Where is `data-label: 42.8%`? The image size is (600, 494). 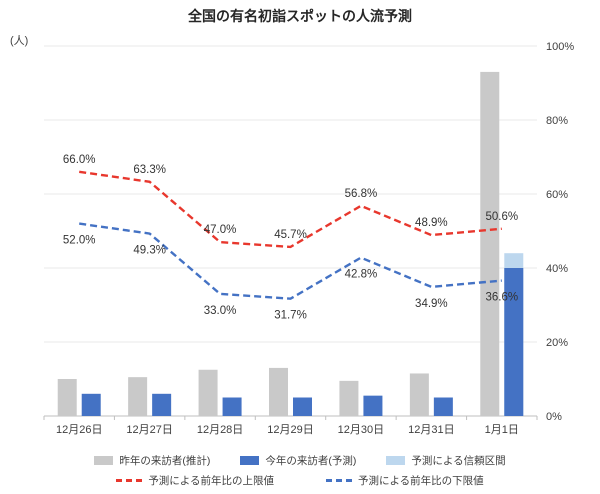
data-label: 42.8% is located at coordinates (361, 275).